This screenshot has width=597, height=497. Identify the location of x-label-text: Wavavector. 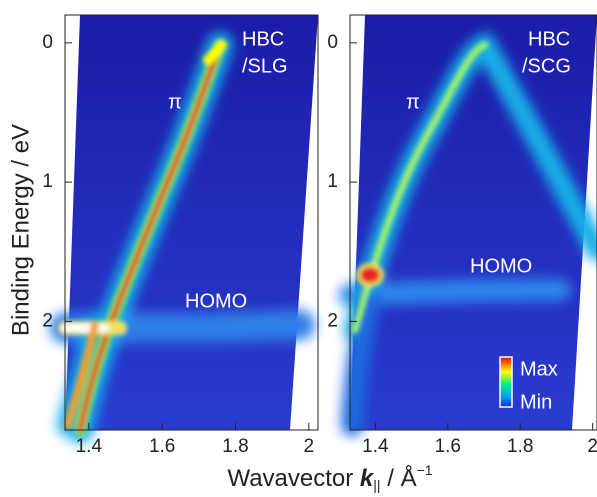
(290, 478).